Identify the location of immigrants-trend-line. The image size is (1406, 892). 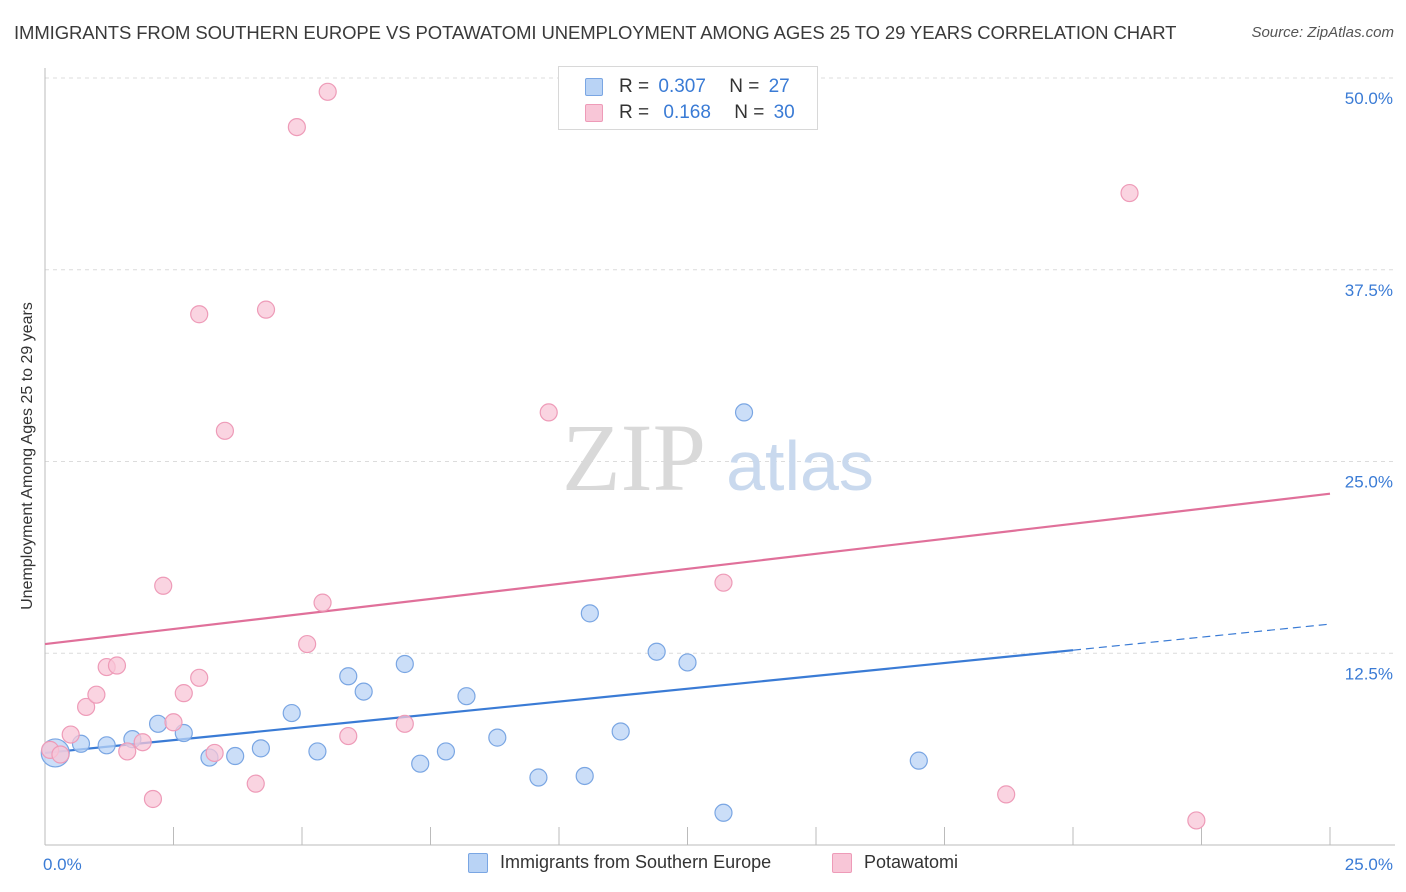
(559, 702).